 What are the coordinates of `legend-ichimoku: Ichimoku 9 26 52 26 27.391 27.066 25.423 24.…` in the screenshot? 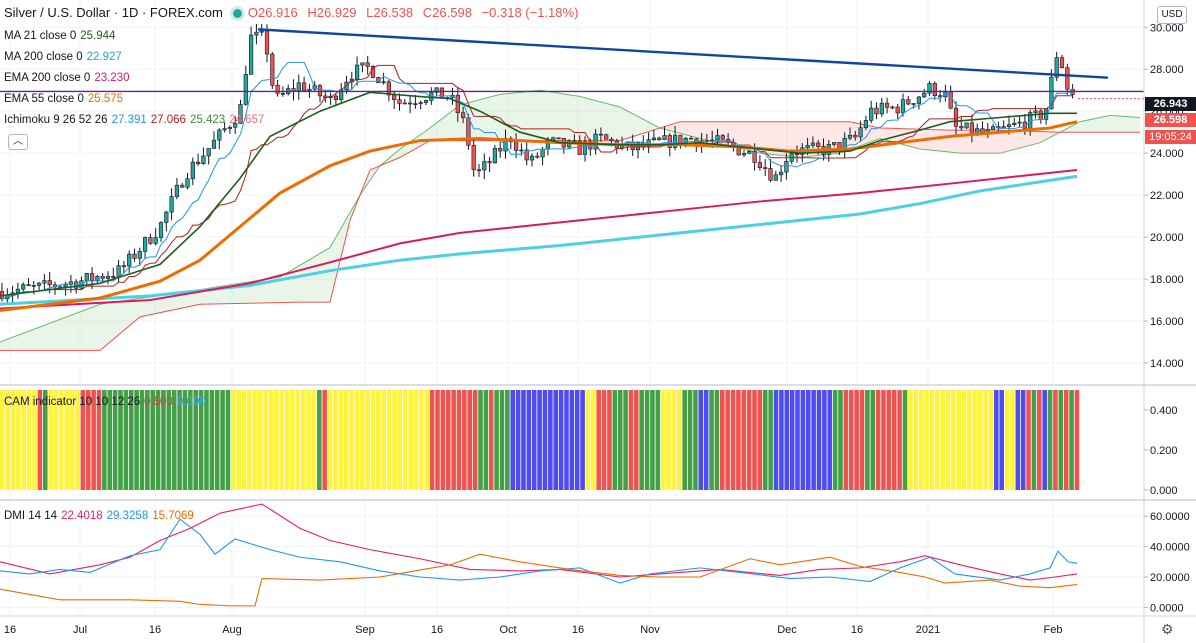 It's located at (134, 120).